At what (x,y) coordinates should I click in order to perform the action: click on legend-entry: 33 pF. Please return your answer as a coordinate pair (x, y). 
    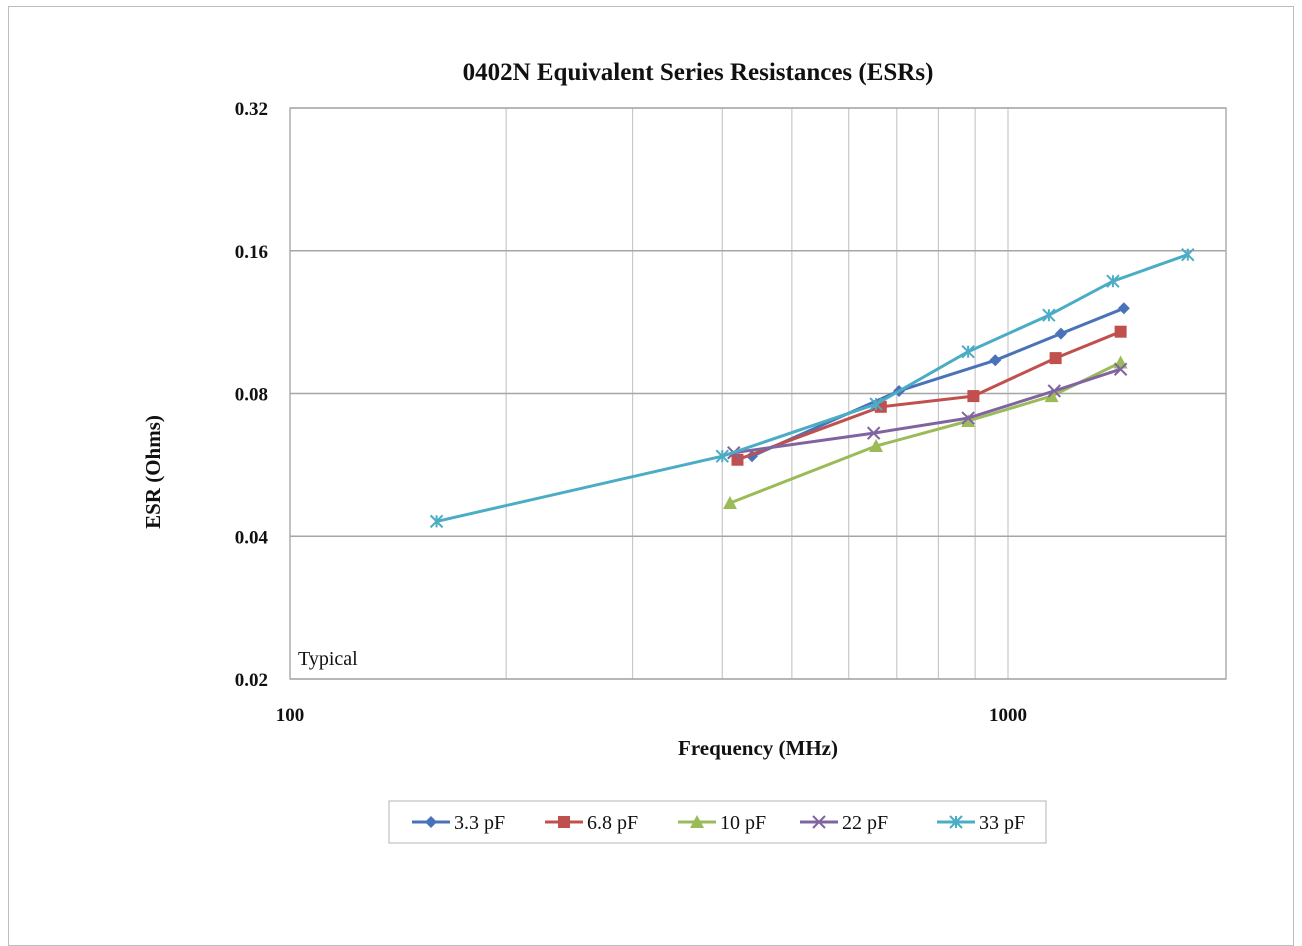
    Looking at the image, I should click on (981, 823).